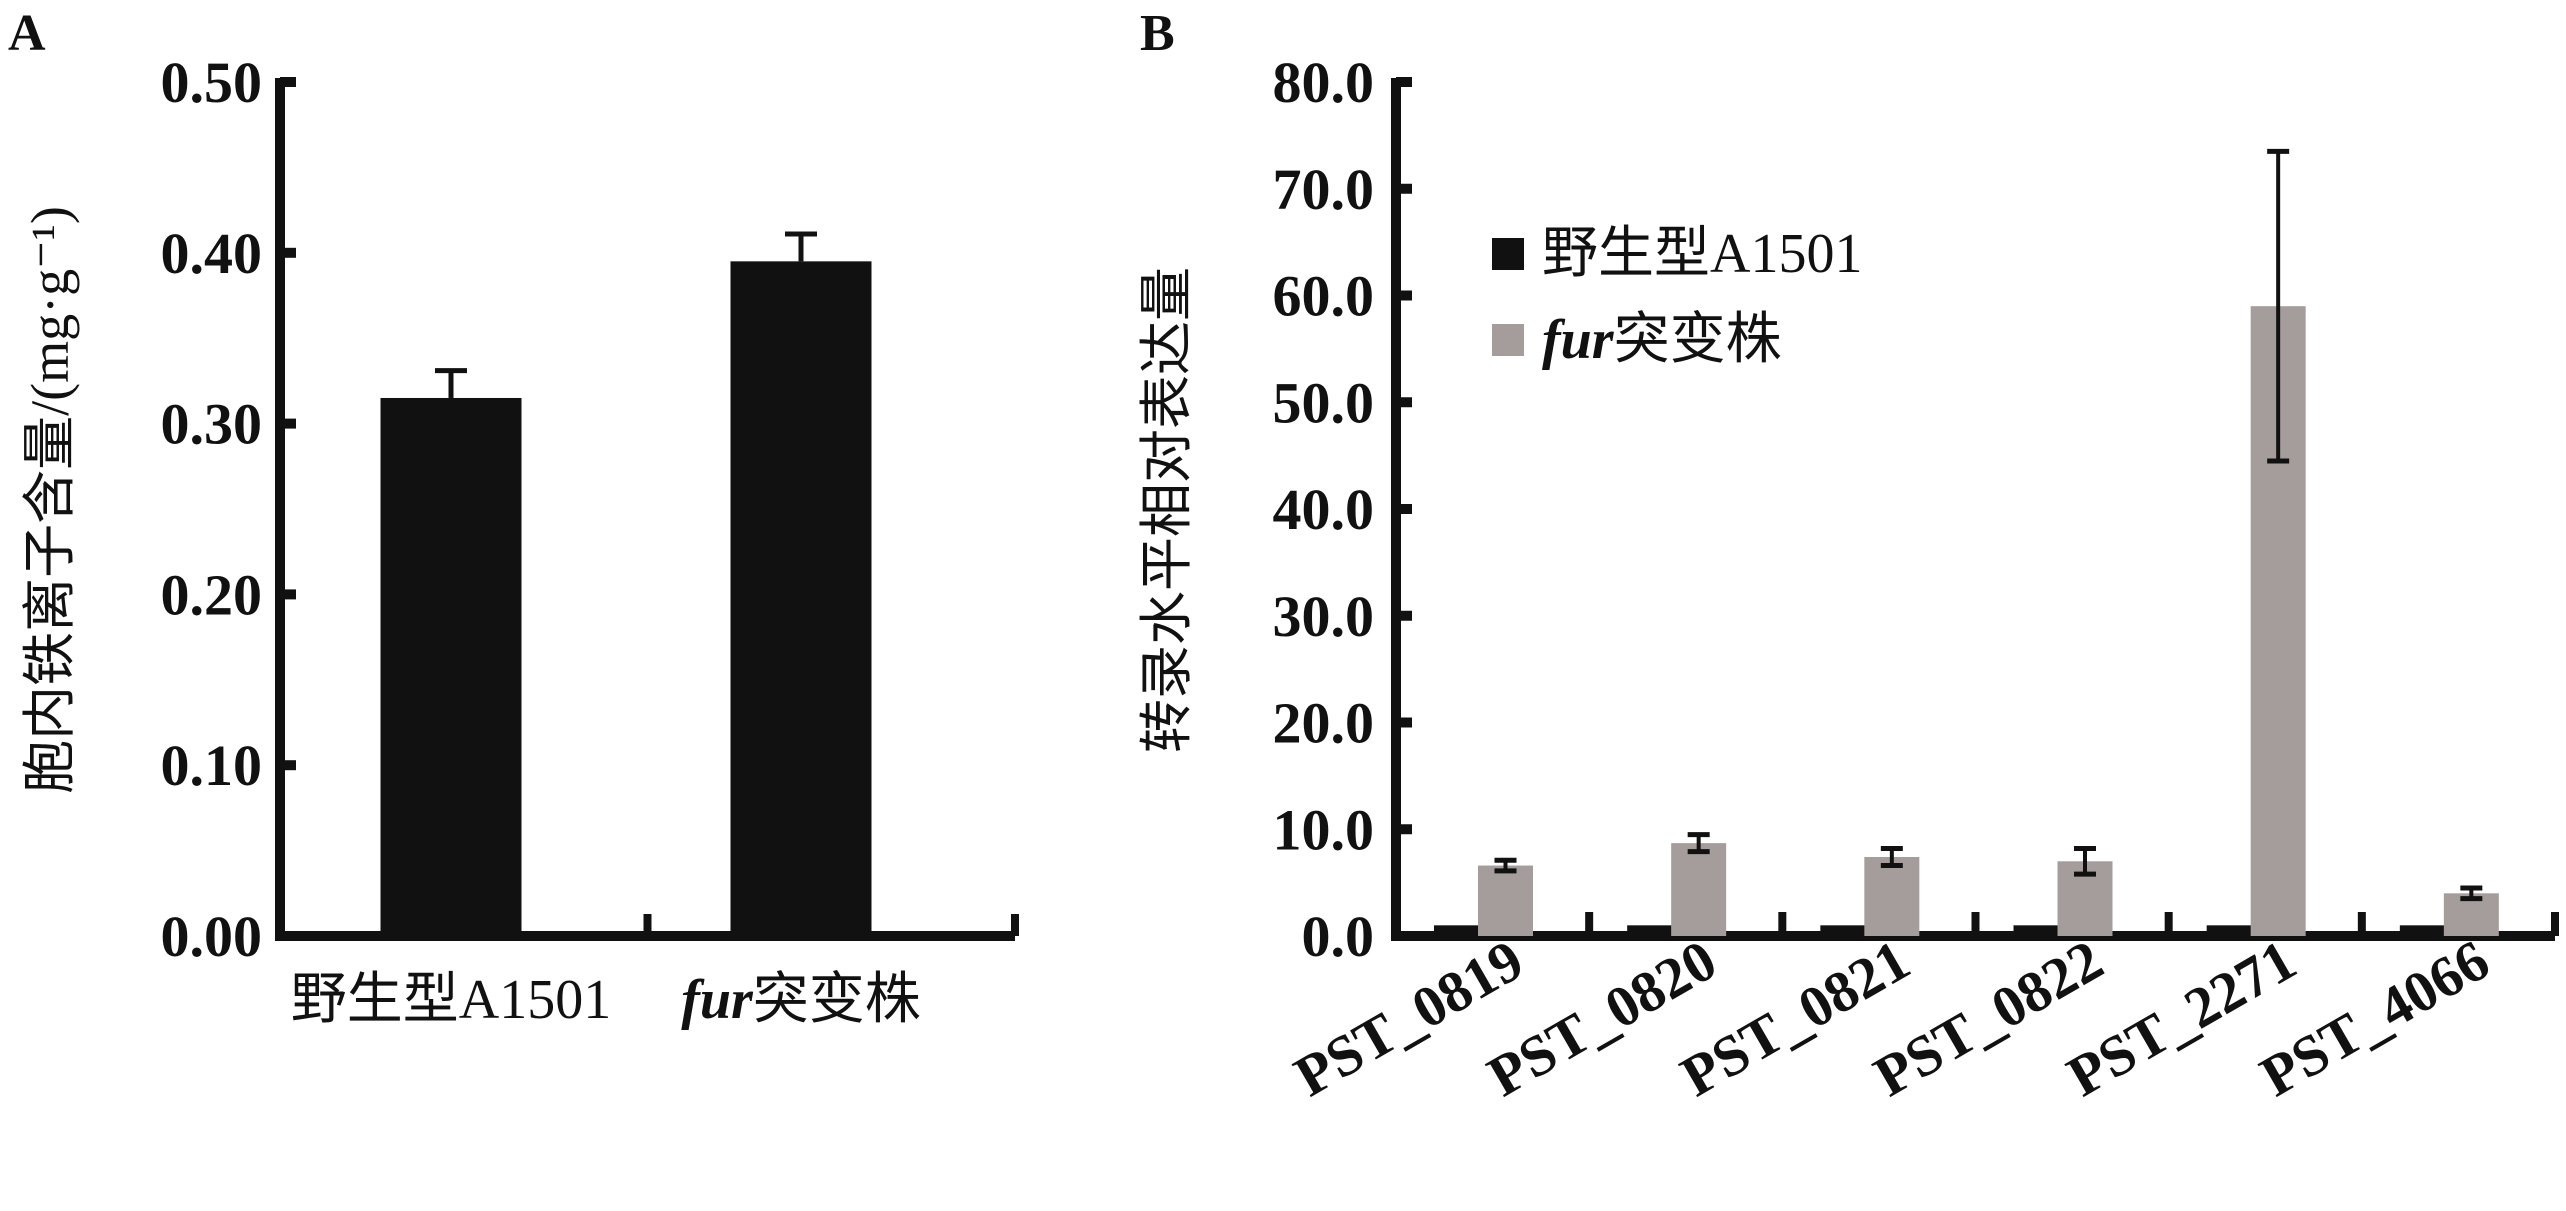  I want to click on panel-label-a: A, so click(27, 33).